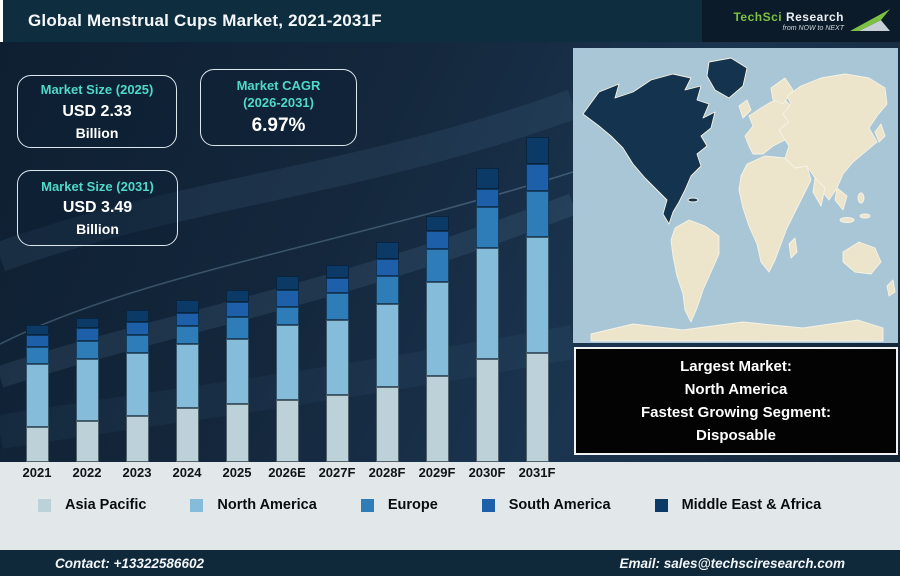 This screenshot has width=900, height=576. I want to click on techsci-logo: TechSci Research from NOW to NEXT, so click(801, 21).